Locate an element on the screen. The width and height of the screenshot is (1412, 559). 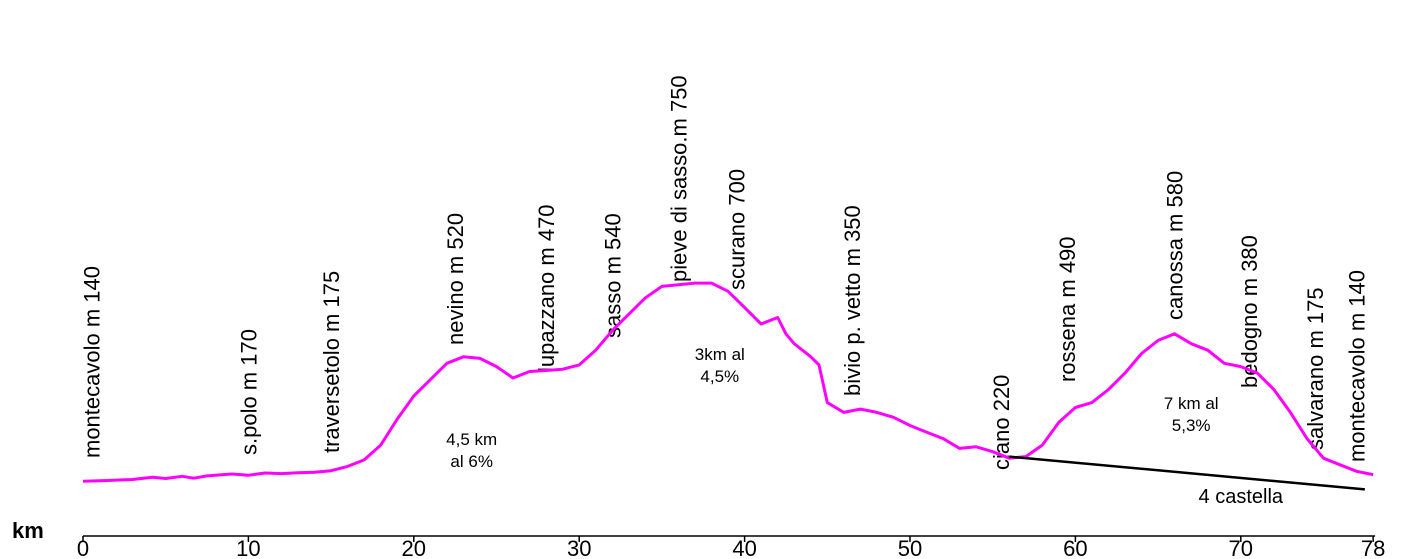
slope-annotation-text: 4,5% is located at coordinates (719, 376).